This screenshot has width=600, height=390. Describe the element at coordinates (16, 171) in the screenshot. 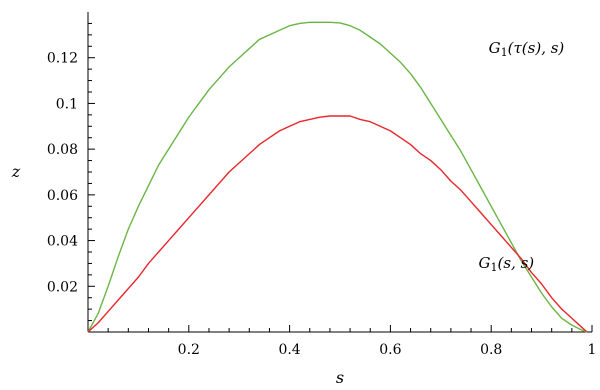

I see `y-axis-label: z` at that location.